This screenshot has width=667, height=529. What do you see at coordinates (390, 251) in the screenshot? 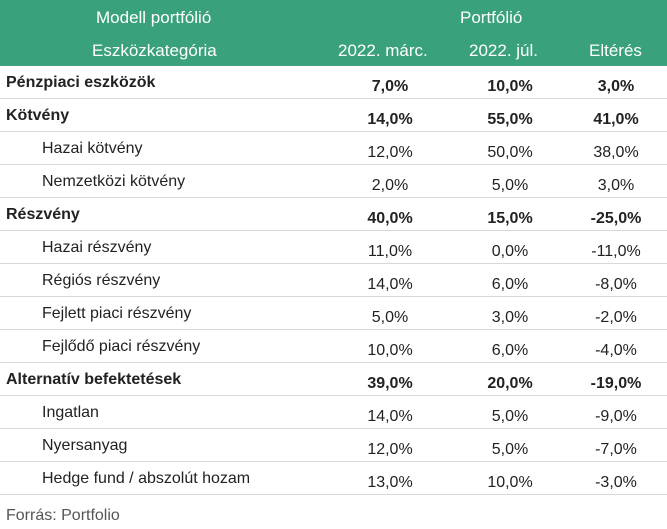
I see `march-value: 11,0%` at bounding box center [390, 251].